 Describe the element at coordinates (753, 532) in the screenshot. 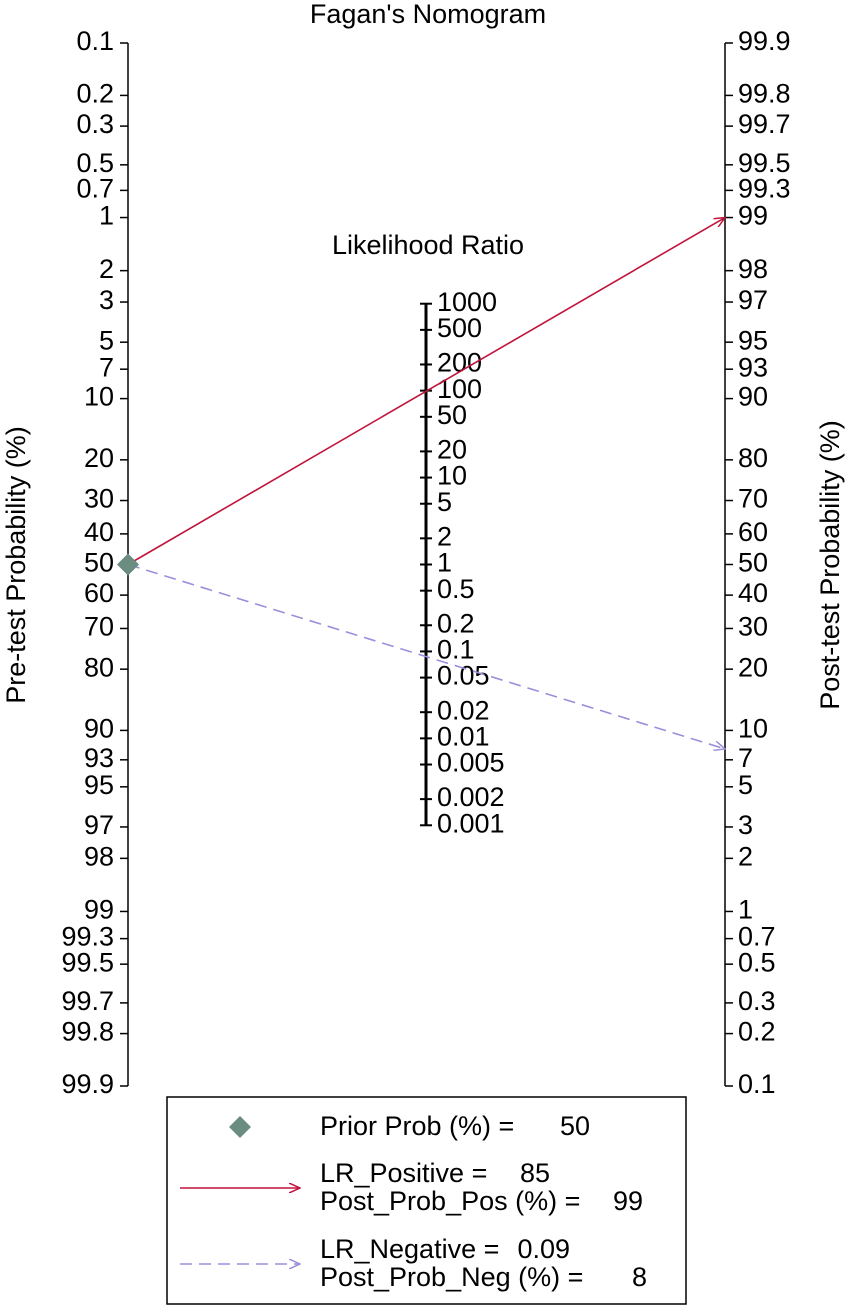

I see `y2-tick-label: 60` at that location.